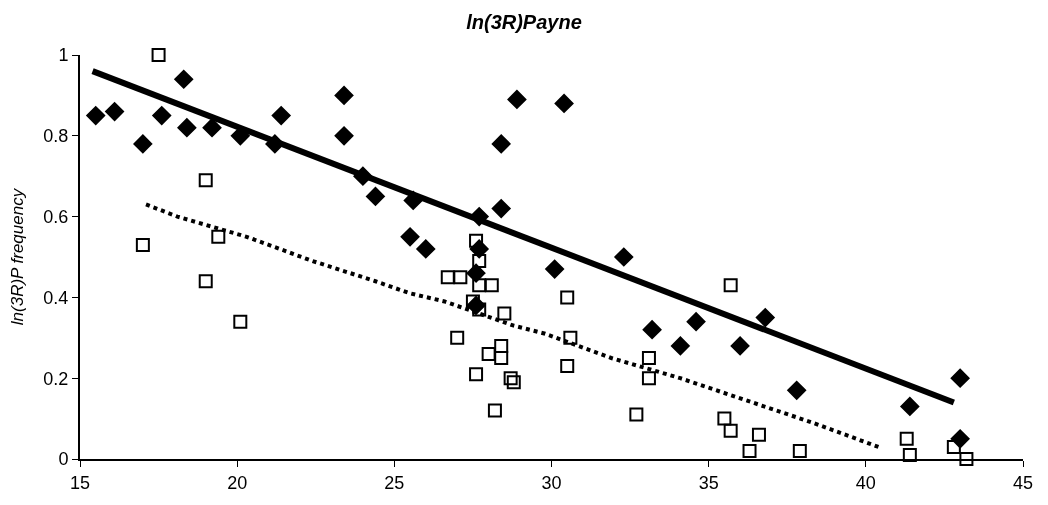 This screenshot has width=1048, height=505. Describe the element at coordinates (63, 459) in the screenshot. I see `y-tick-label: 0` at that location.